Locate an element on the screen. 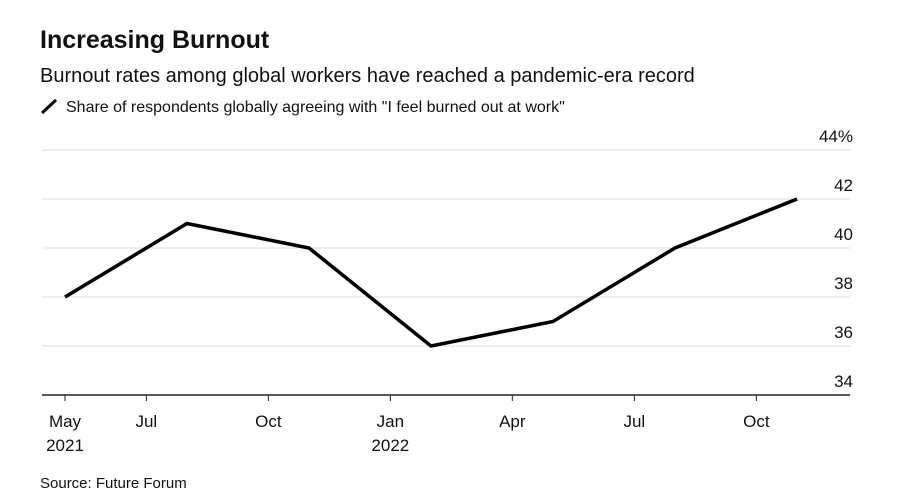 This screenshot has height=504, width=900. y-tick-label: 42 is located at coordinates (843, 185).